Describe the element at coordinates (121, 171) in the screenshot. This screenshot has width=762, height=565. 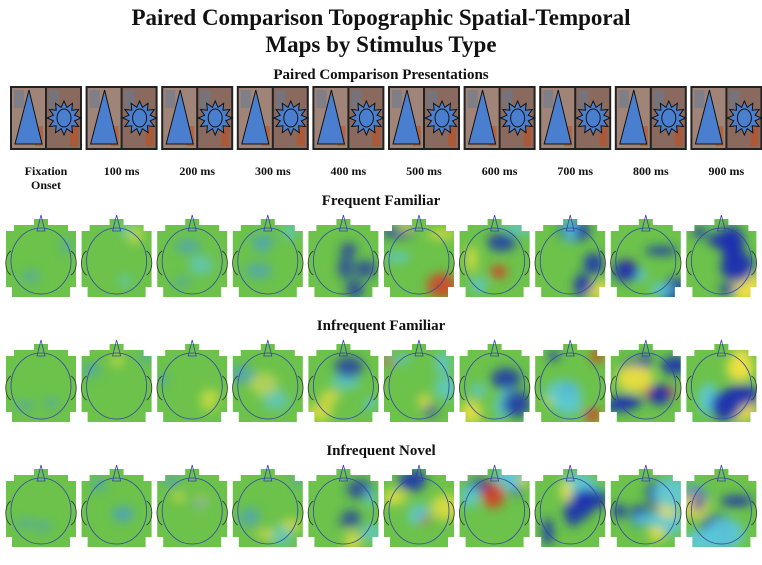
I see `time-label: 100 ms` at that location.